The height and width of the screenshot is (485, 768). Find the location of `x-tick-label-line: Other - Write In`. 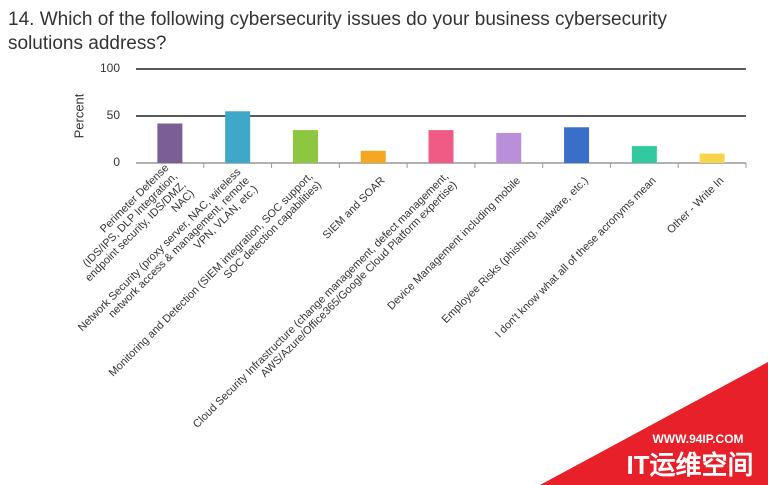

x-tick-label-line: Other - Write In is located at coordinates (696, 206).